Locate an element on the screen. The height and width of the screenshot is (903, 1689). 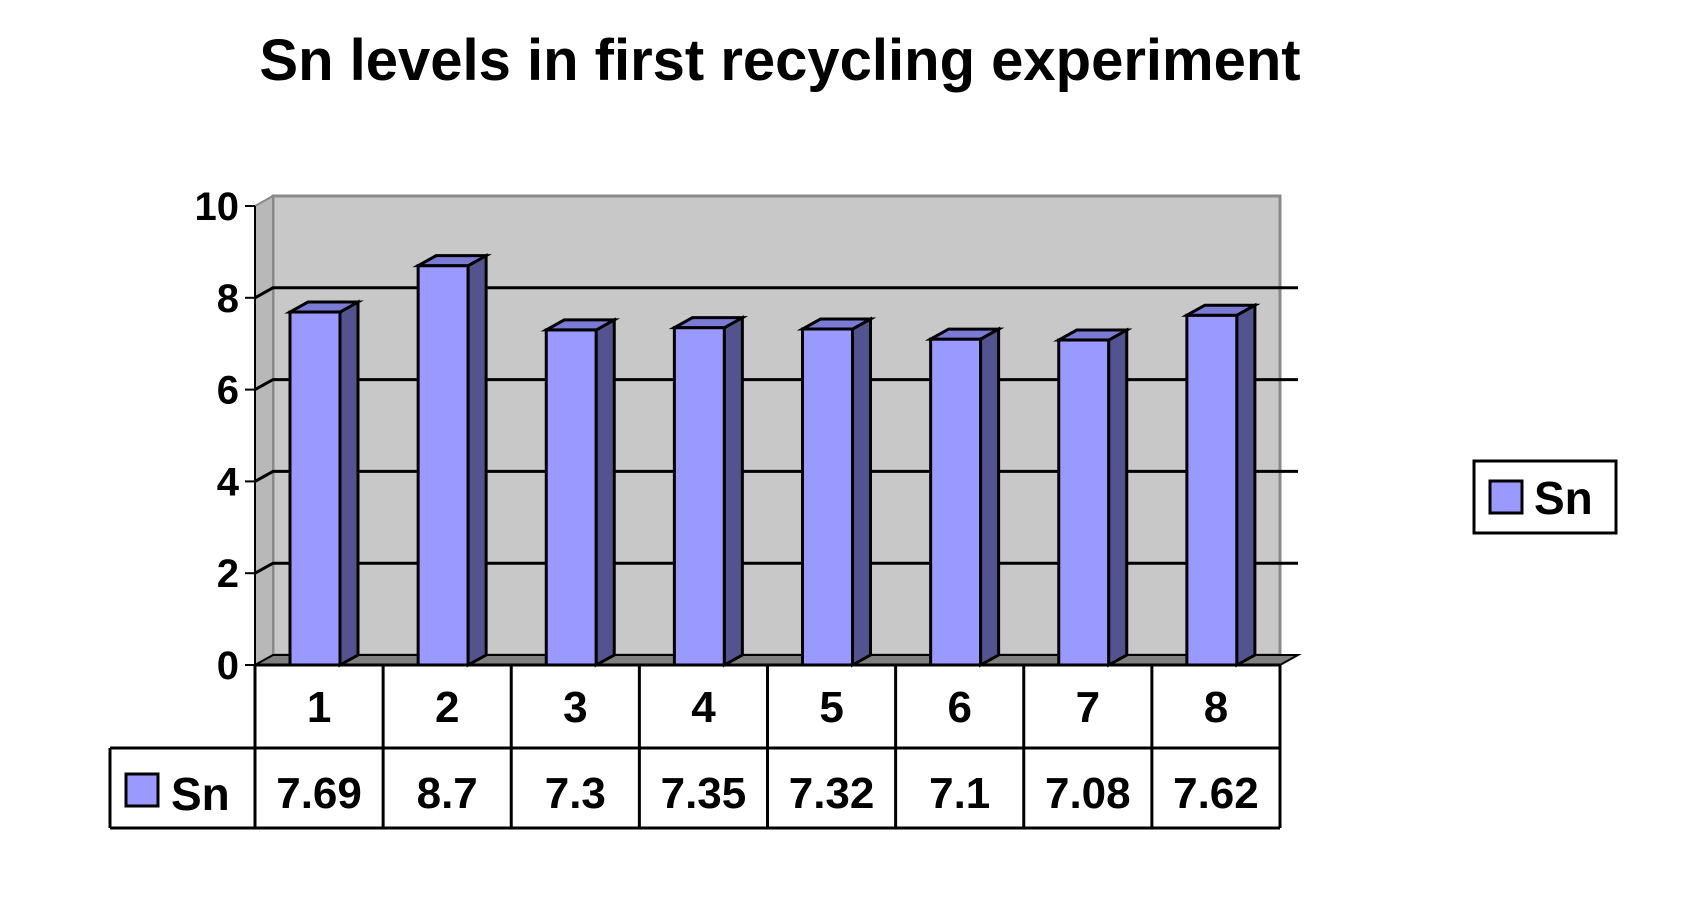
data-label: 7.3 is located at coordinates (575, 793).